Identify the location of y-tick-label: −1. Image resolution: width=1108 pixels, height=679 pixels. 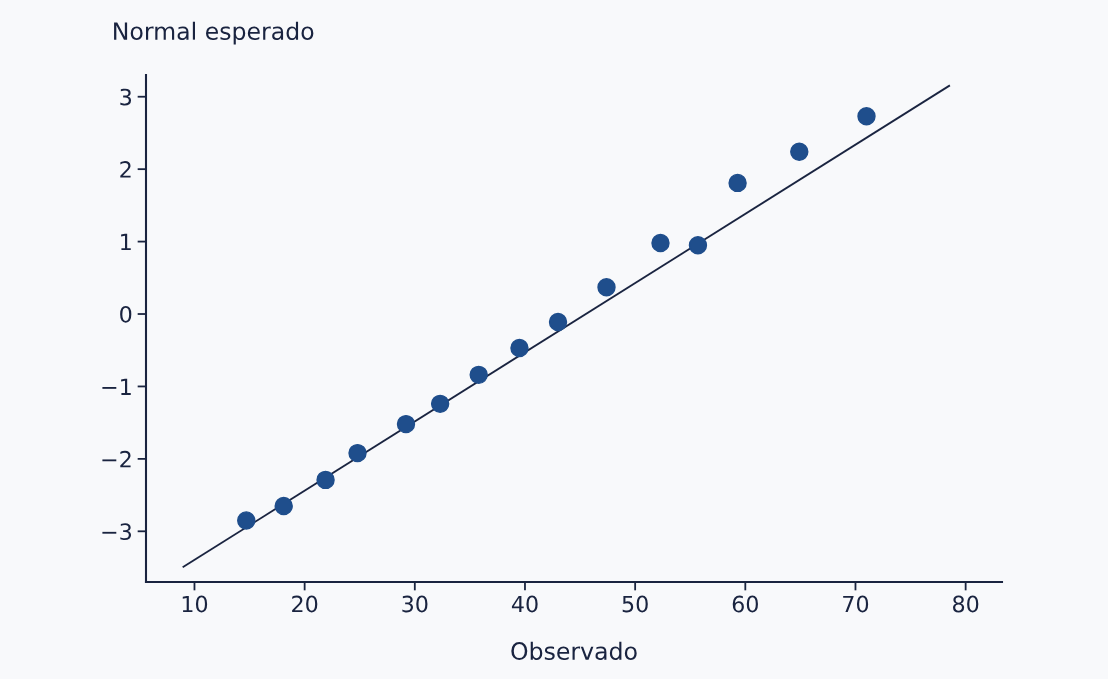
(116, 386).